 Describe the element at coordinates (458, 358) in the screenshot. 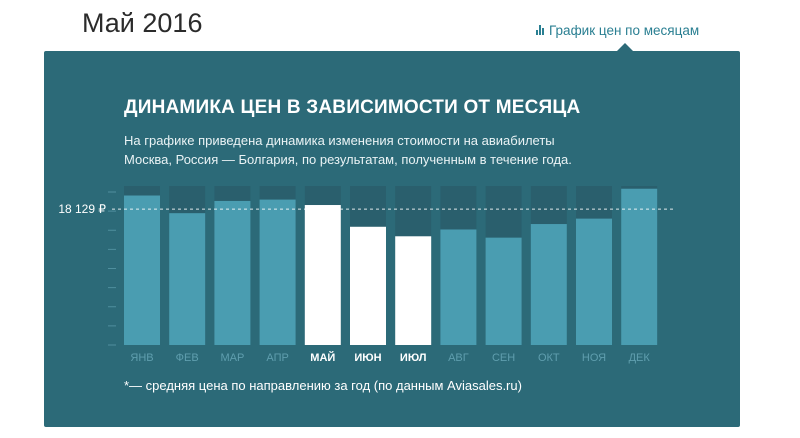

I see `month-label-7: АВГ` at that location.